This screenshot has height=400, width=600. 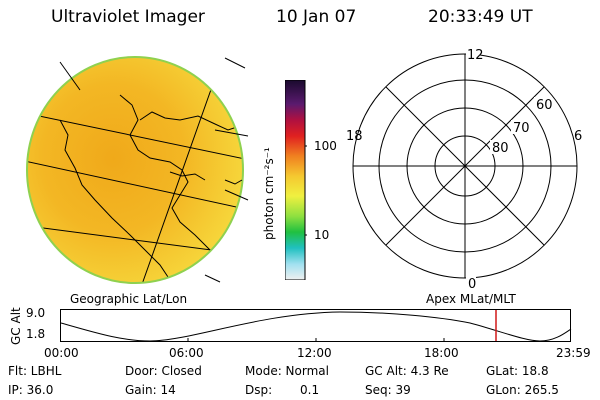 I want to click on date-label: 10 Jan 07, so click(x=316, y=17).